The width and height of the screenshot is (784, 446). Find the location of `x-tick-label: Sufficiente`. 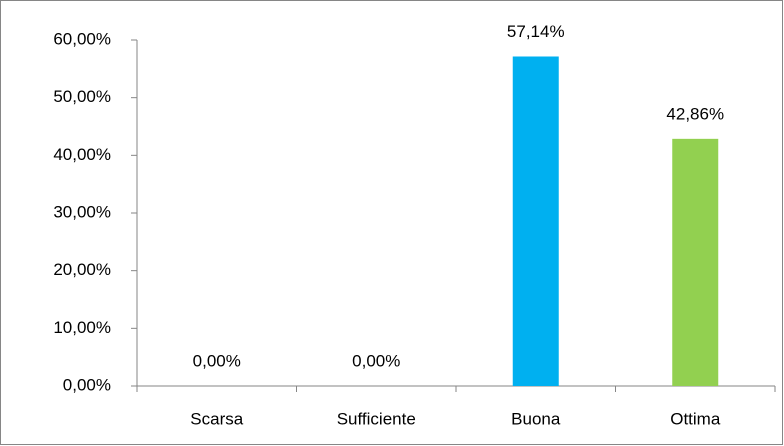

x-tick-label: Sufficiente is located at coordinates (376, 418).